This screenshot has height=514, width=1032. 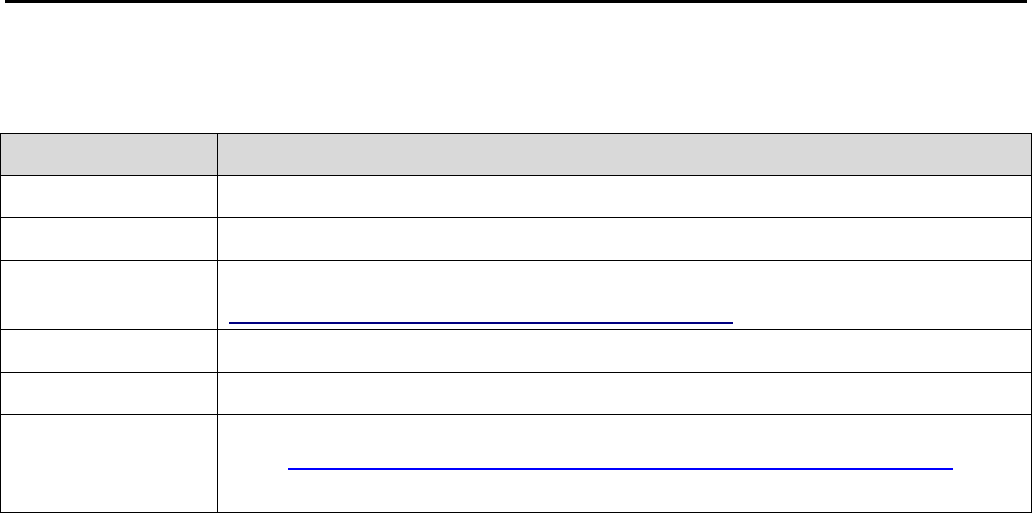 I want to click on top-horizontal-rule, so click(x=516, y=1).